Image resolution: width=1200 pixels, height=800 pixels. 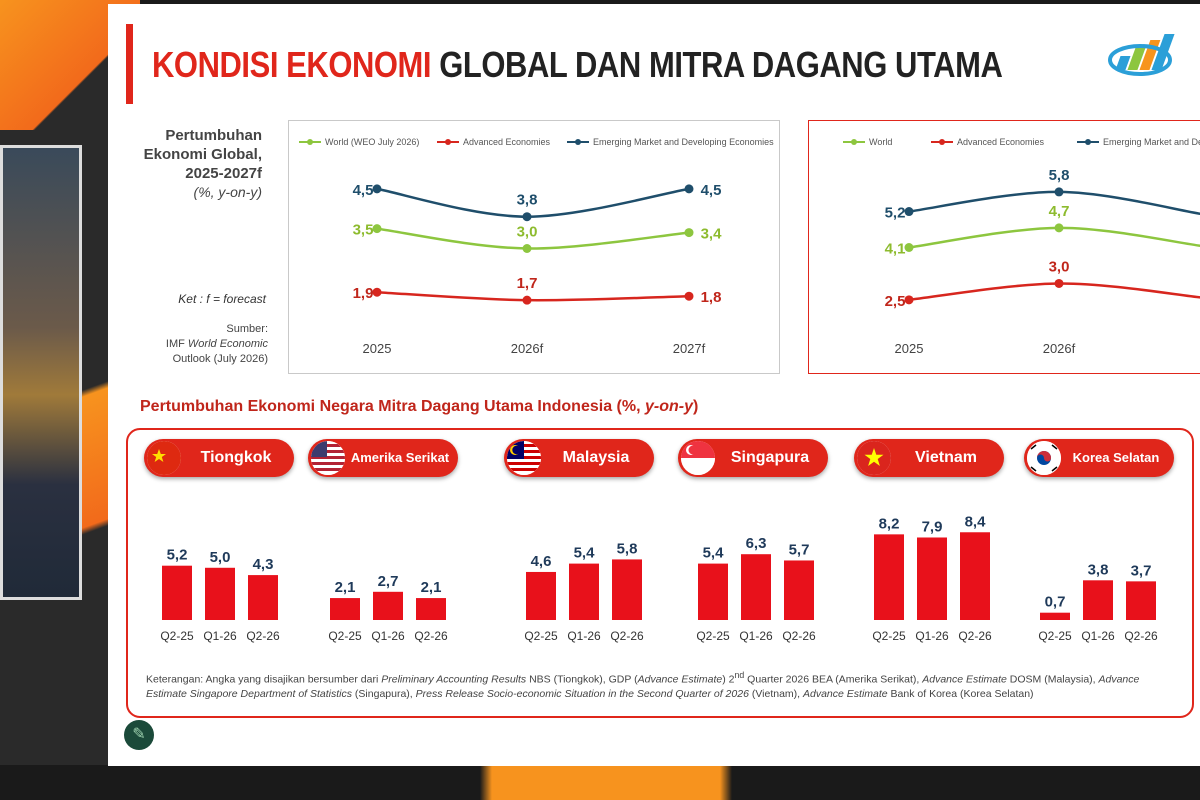 I want to click on data-label: 2,5, so click(x=895, y=301).